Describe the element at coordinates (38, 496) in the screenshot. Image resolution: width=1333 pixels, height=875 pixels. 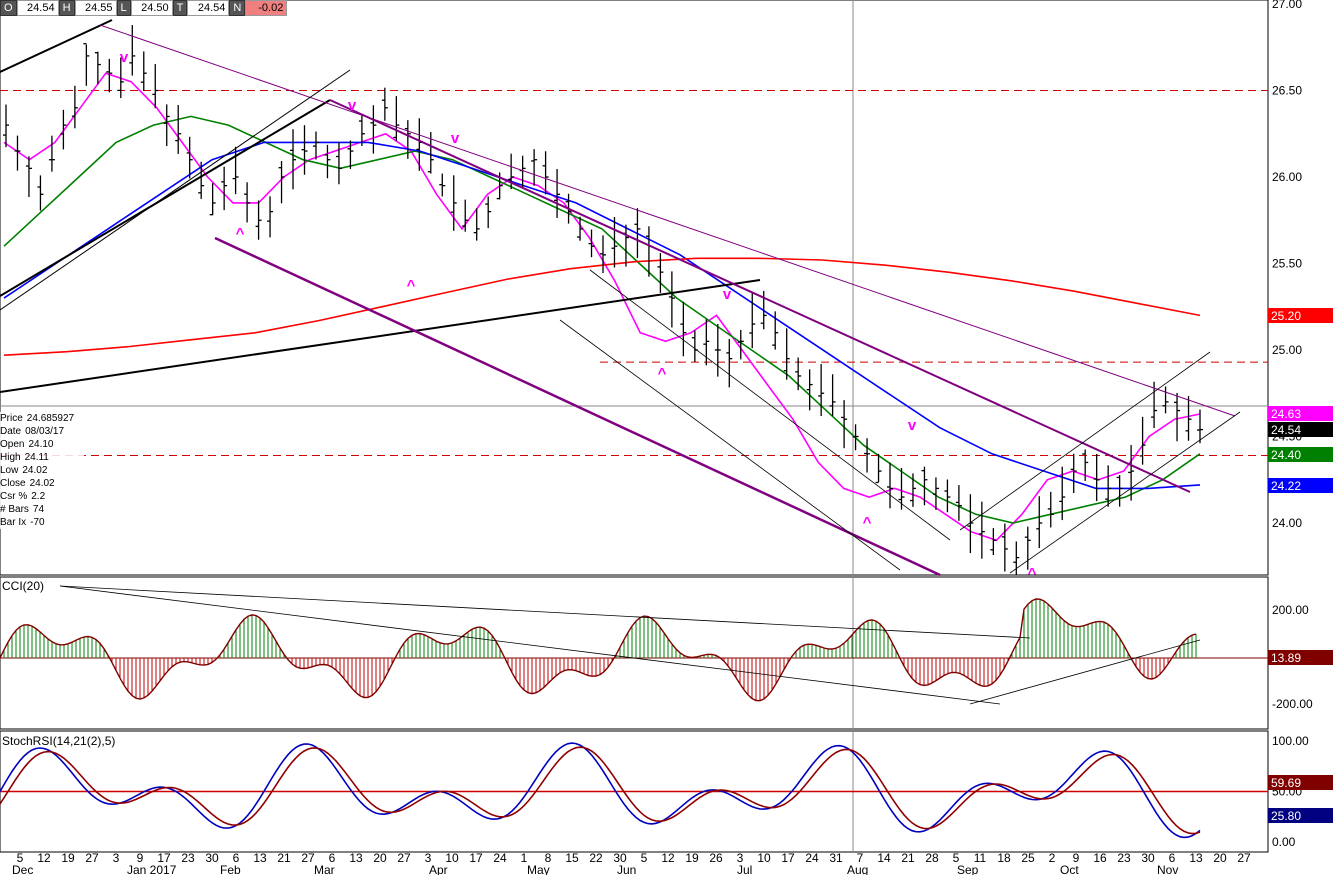
I see `info-value: 2.2` at that location.